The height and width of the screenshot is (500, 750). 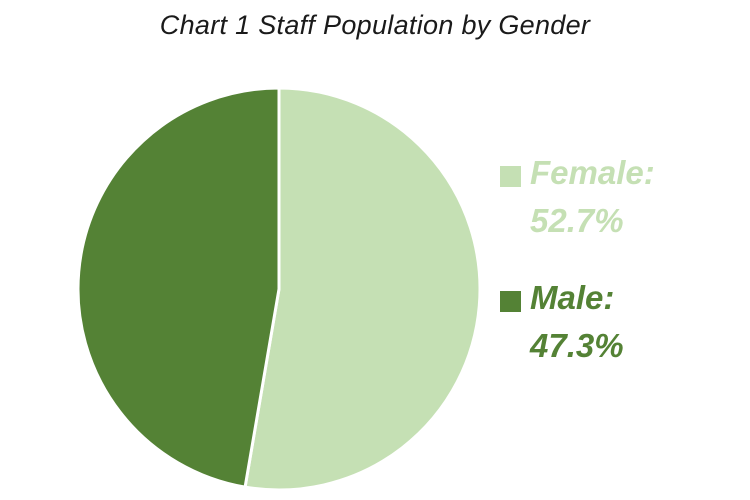 I want to click on legend-swatch-female, so click(x=510, y=176).